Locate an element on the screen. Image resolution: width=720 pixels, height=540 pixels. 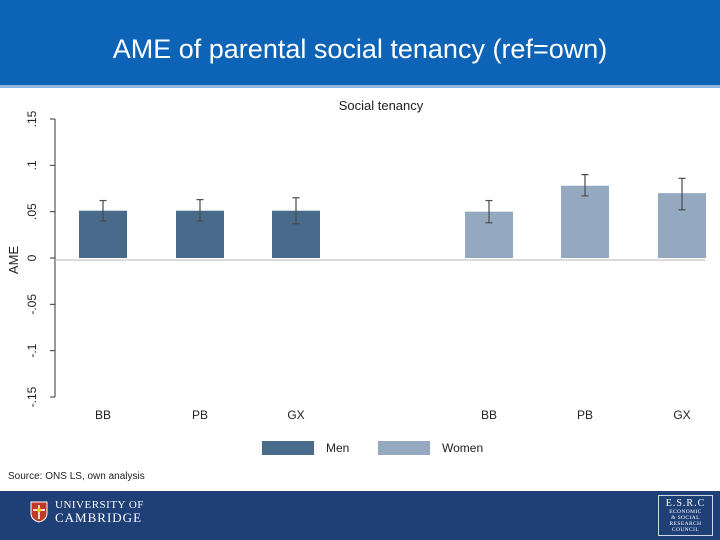
y-tick-label: .1 is located at coordinates (32, 165).